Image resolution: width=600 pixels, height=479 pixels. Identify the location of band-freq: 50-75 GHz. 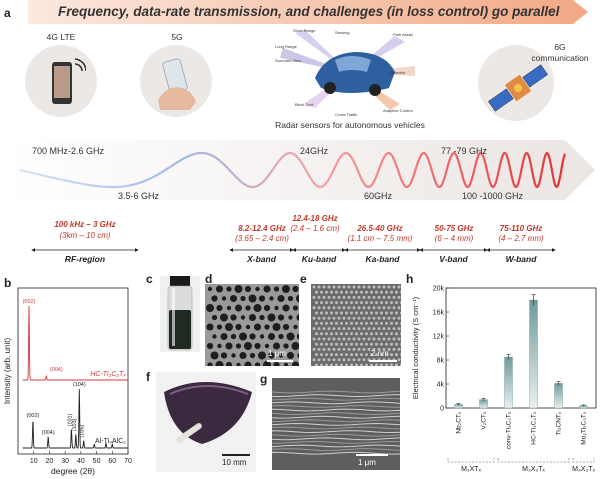
(454, 228).